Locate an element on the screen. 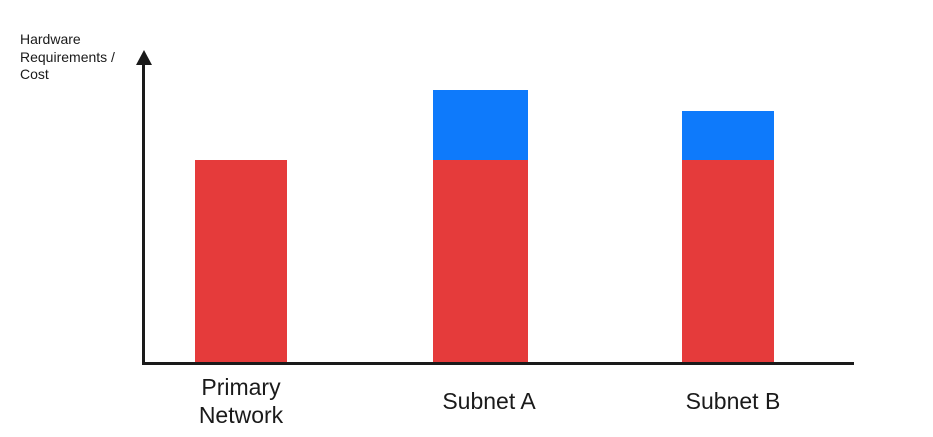  bar-primary-network is located at coordinates (241, 262).